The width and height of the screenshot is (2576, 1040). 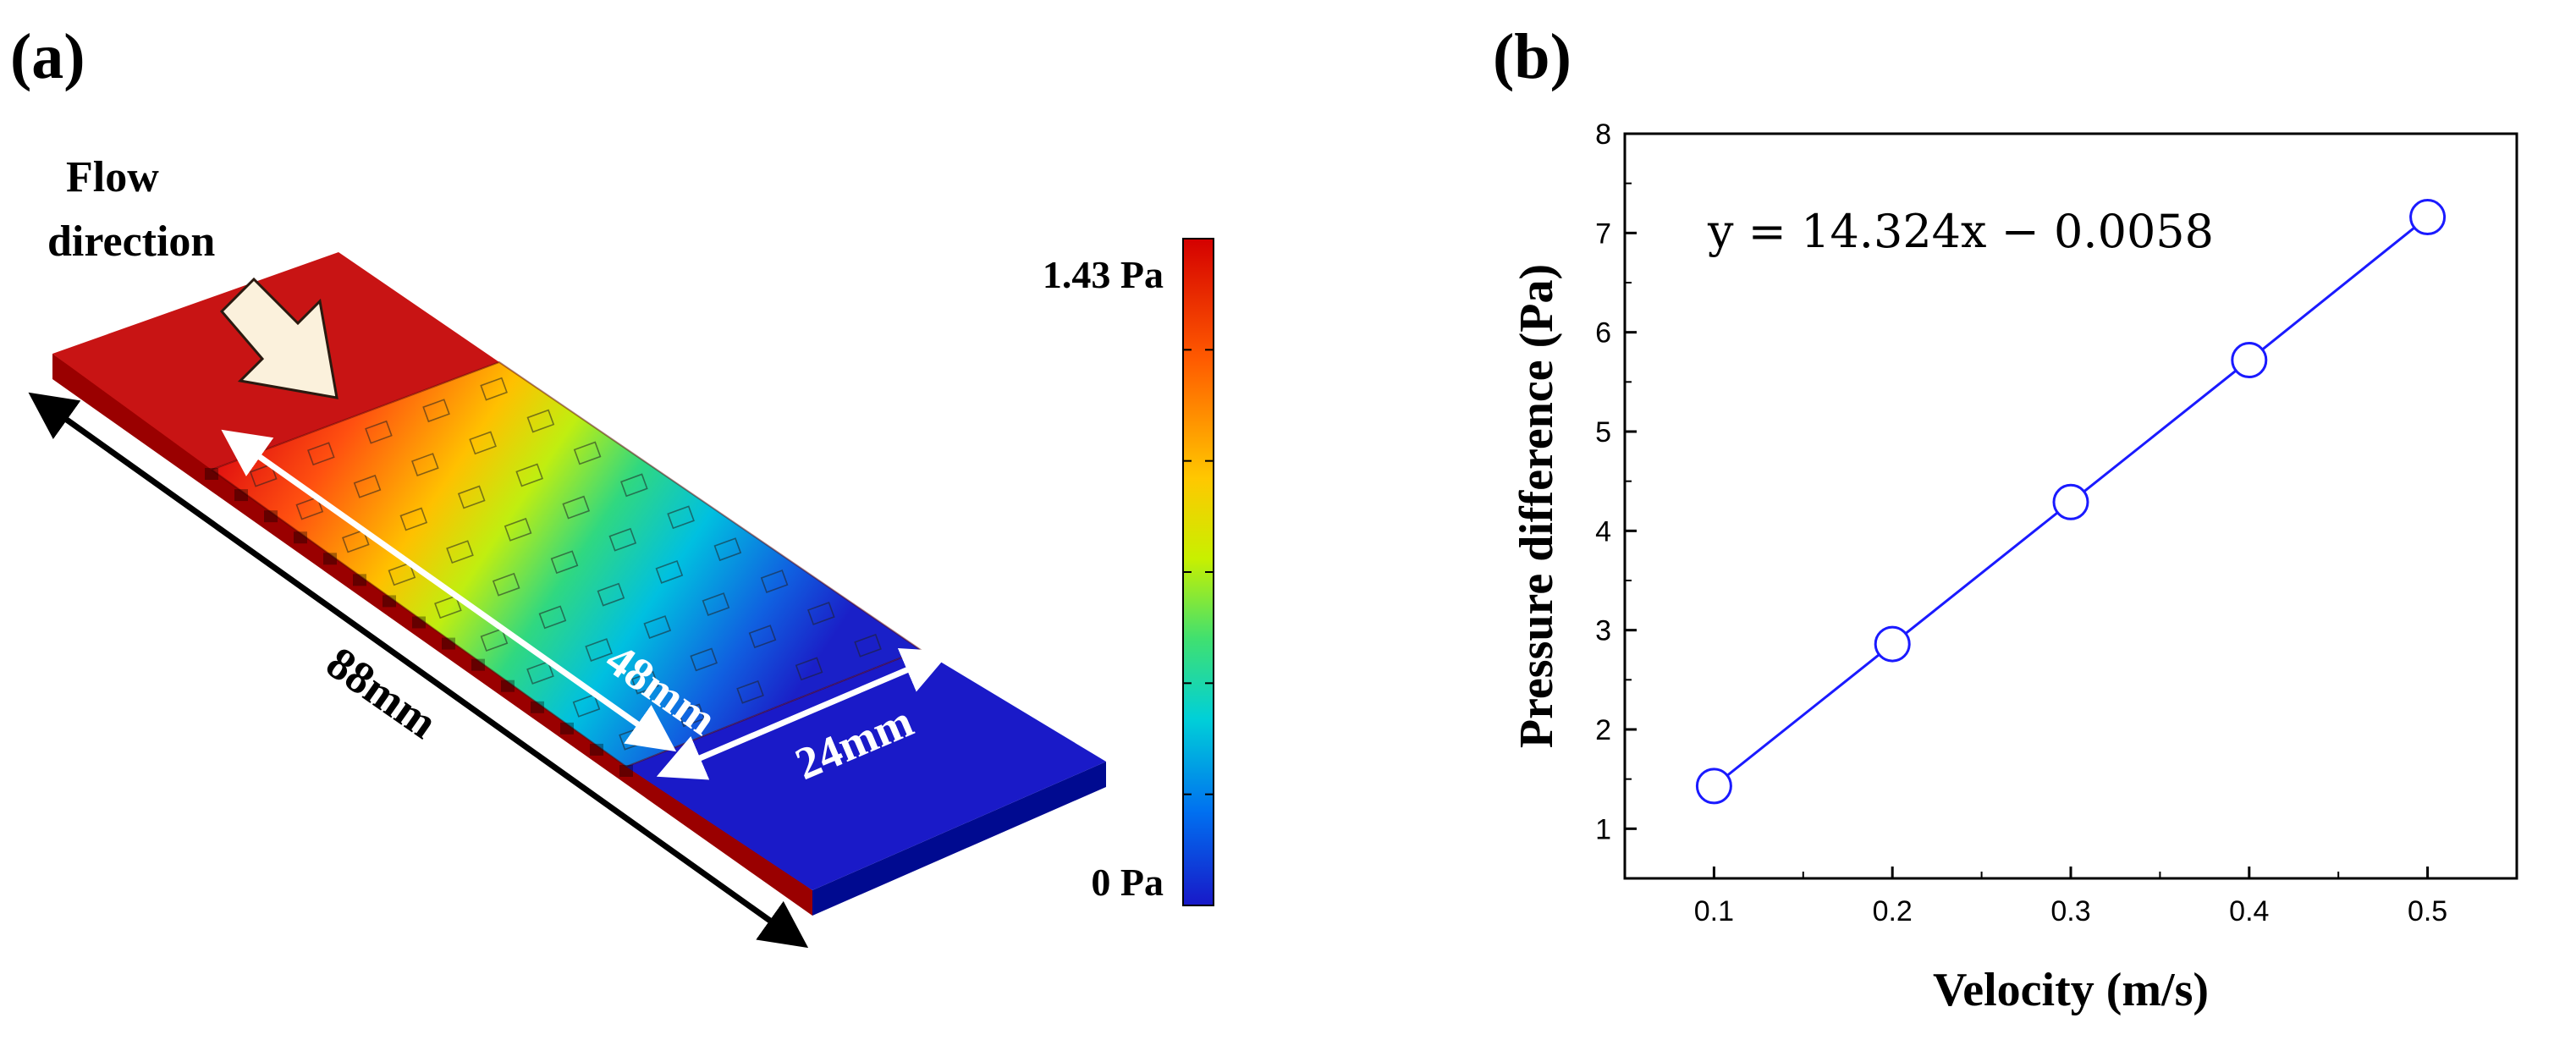 I want to click on colorbar-ticks, so click(x=1198, y=572).